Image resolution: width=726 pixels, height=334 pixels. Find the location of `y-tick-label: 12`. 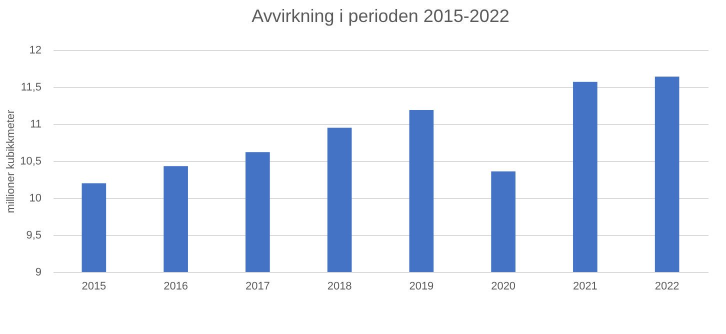

y-tick-label: 12 is located at coordinates (35, 50).